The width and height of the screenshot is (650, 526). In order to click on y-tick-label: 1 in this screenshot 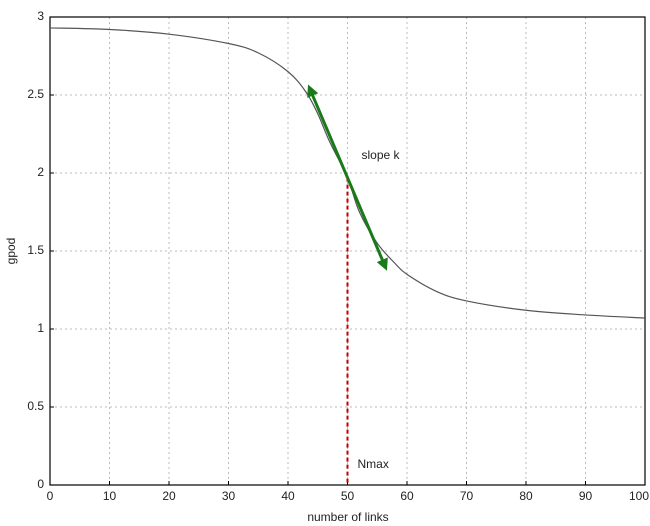, I will do `click(40, 328)`.